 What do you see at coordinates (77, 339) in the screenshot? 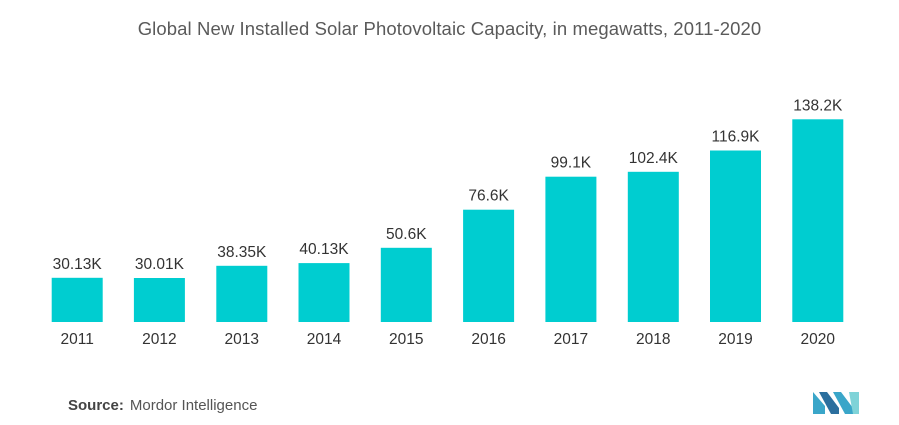
I see `x-tick-2011: 2011` at bounding box center [77, 339].